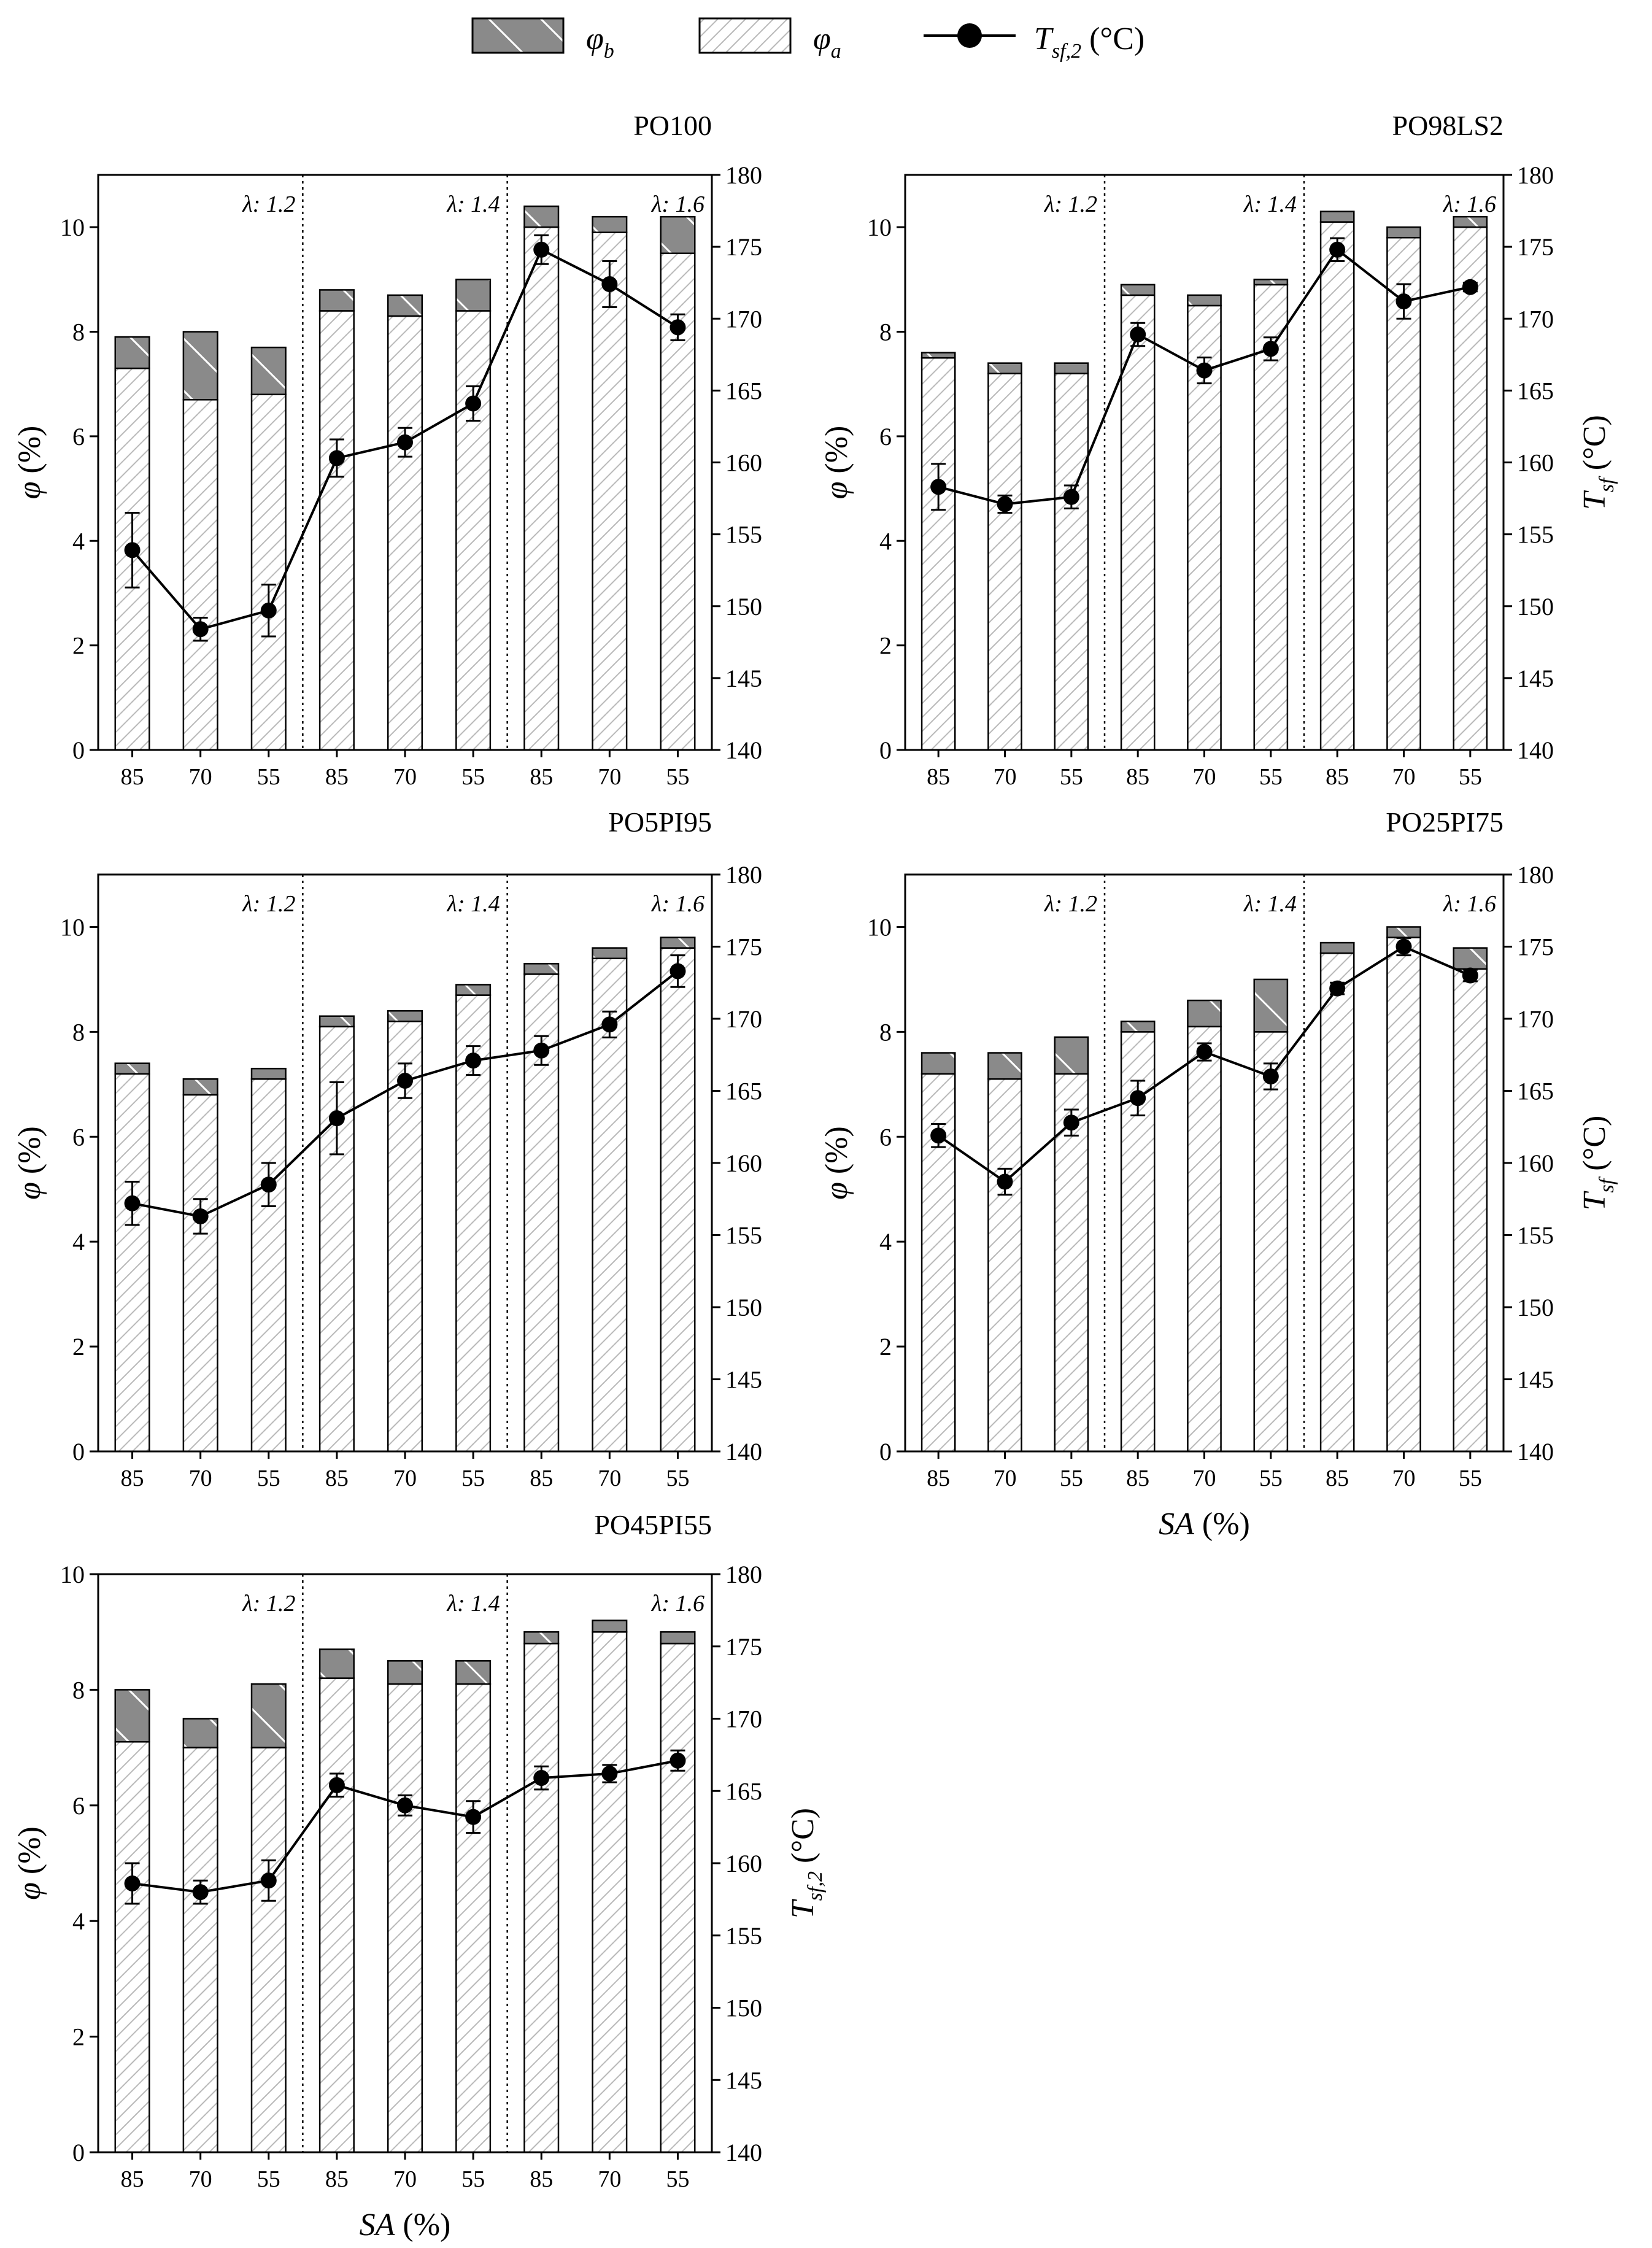 Image resolution: width=1652 pixels, height=2248 pixels. I want to click on y2-tick-label: 180, so click(743, 175).